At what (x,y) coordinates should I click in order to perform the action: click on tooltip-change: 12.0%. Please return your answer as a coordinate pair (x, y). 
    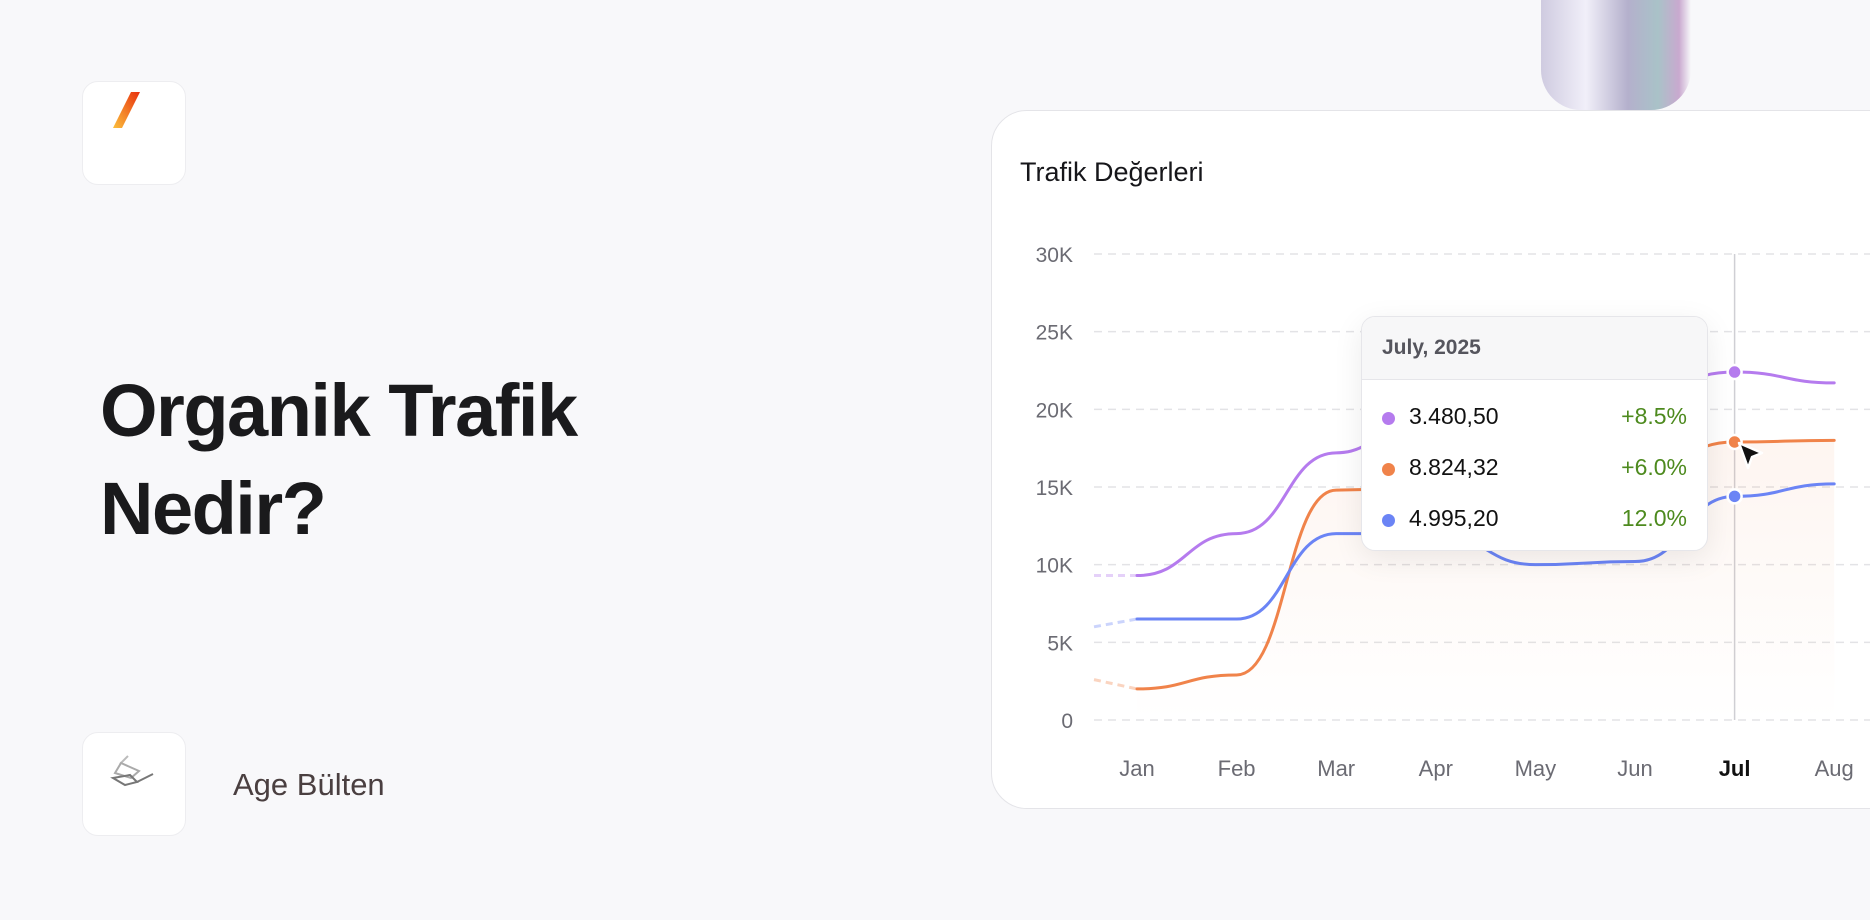
    Looking at the image, I should click on (1654, 518).